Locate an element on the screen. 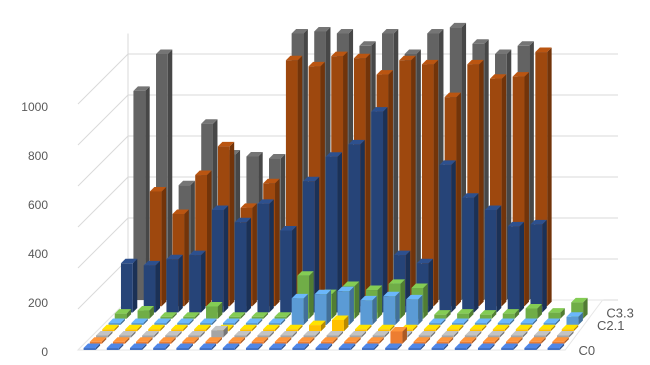 The image size is (650, 365). y-tick-label: 0 is located at coordinates (44, 352).